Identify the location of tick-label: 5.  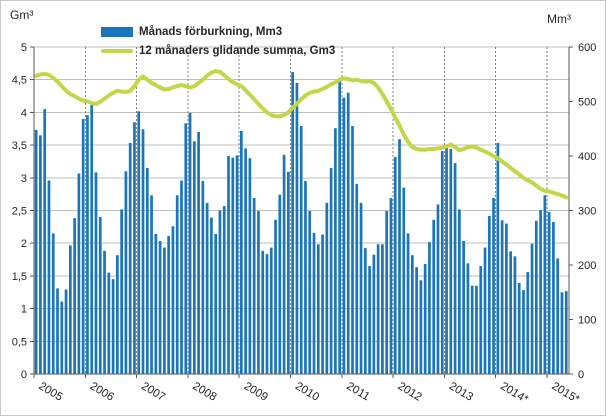
(24, 48).